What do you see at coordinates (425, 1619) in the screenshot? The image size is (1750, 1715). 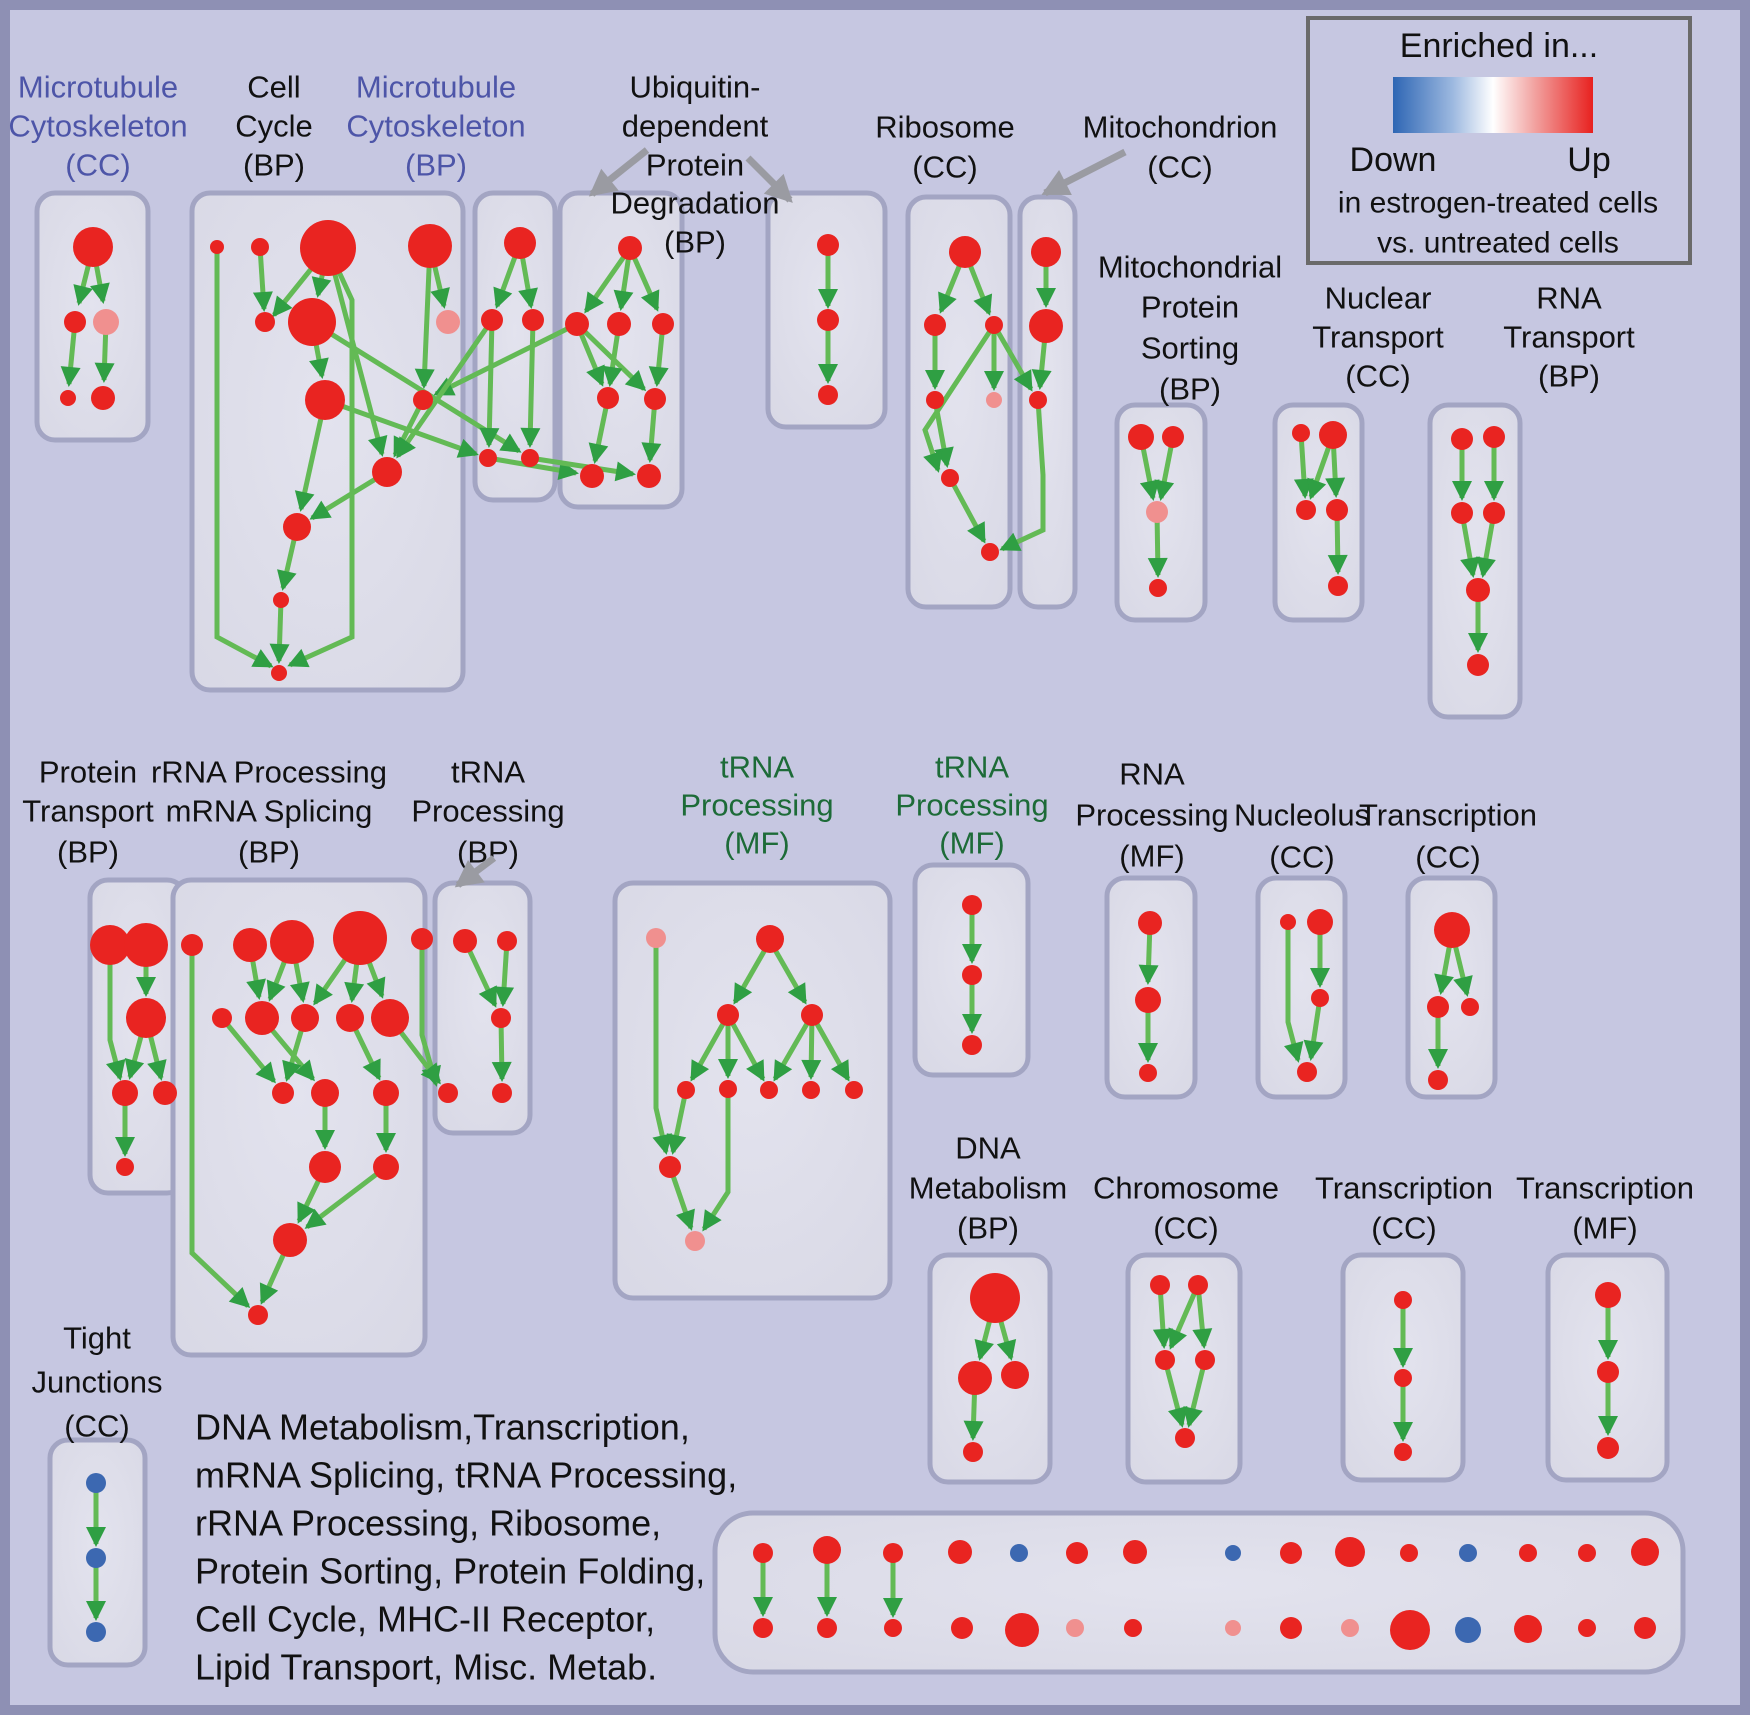 I see `misc-text-line-5: Cell Cycle, MHC-II Receptor,` at bounding box center [425, 1619].